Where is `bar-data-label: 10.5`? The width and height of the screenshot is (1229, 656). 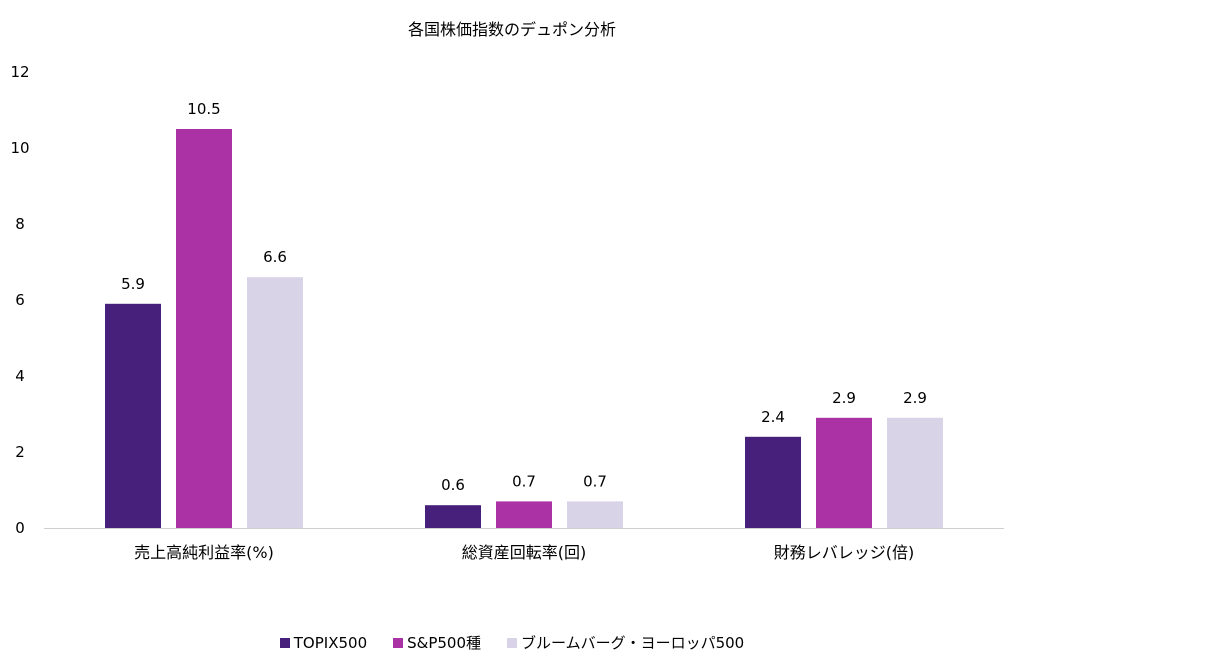
bar-data-label: 10.5 is located at coordinates (203, 109).